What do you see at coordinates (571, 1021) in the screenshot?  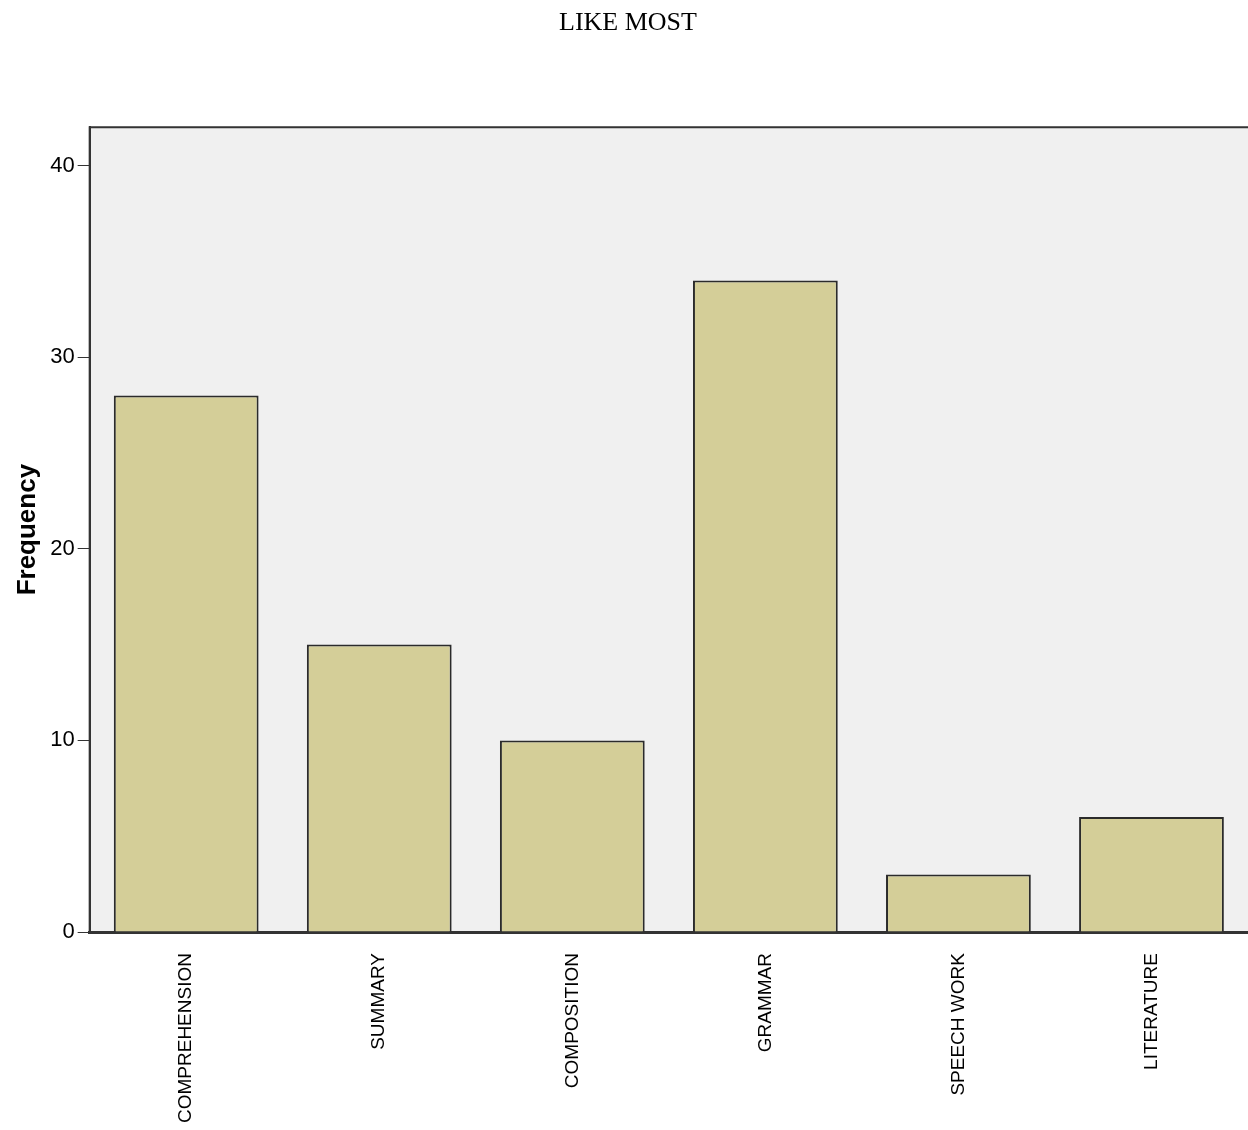 I see `x-tick-label: COMPOSITION` at bounding box center [571, 1021].